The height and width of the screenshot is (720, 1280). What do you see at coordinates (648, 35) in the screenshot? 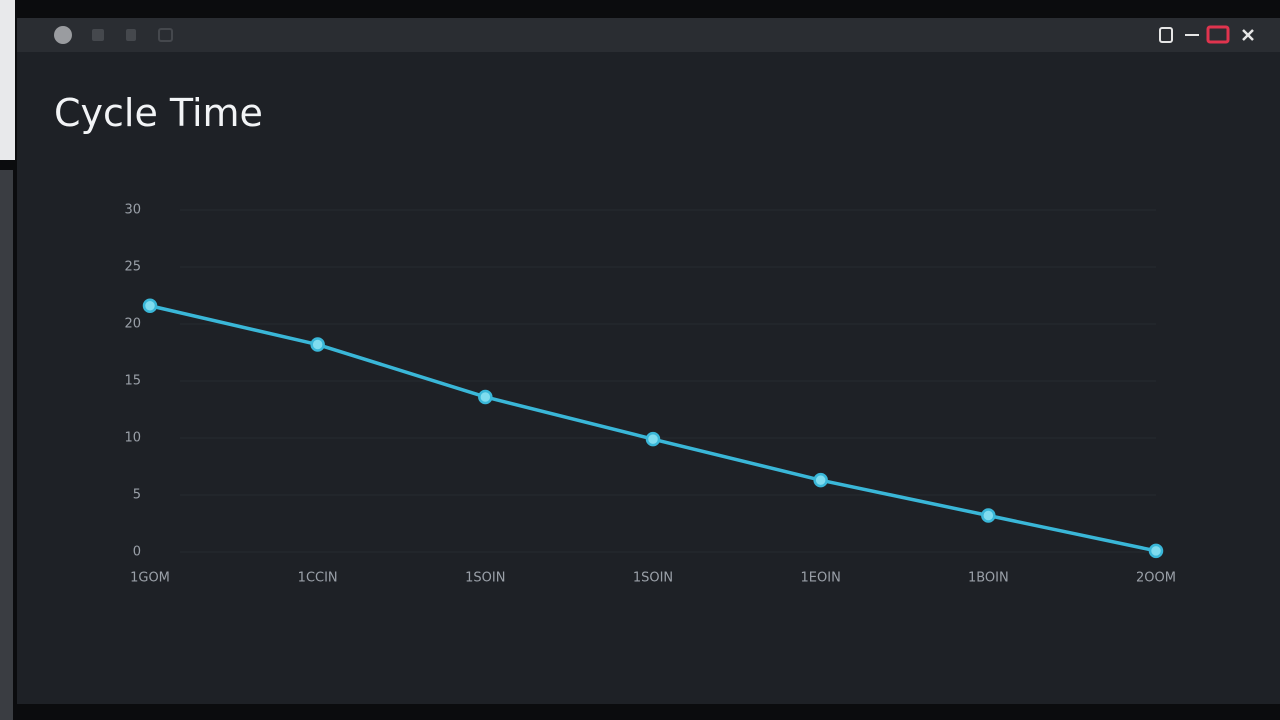
I see `title-bar` at bounding box center [648, 35].